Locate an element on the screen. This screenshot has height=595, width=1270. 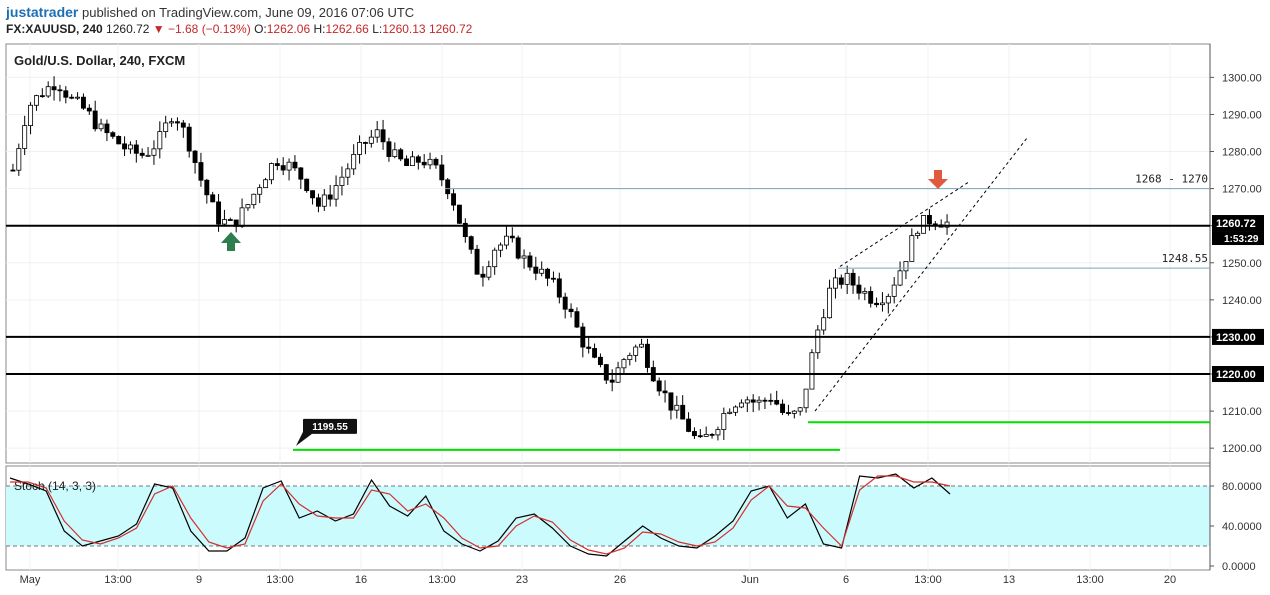
up-arrow-icon is located at coordinates (231, 241).